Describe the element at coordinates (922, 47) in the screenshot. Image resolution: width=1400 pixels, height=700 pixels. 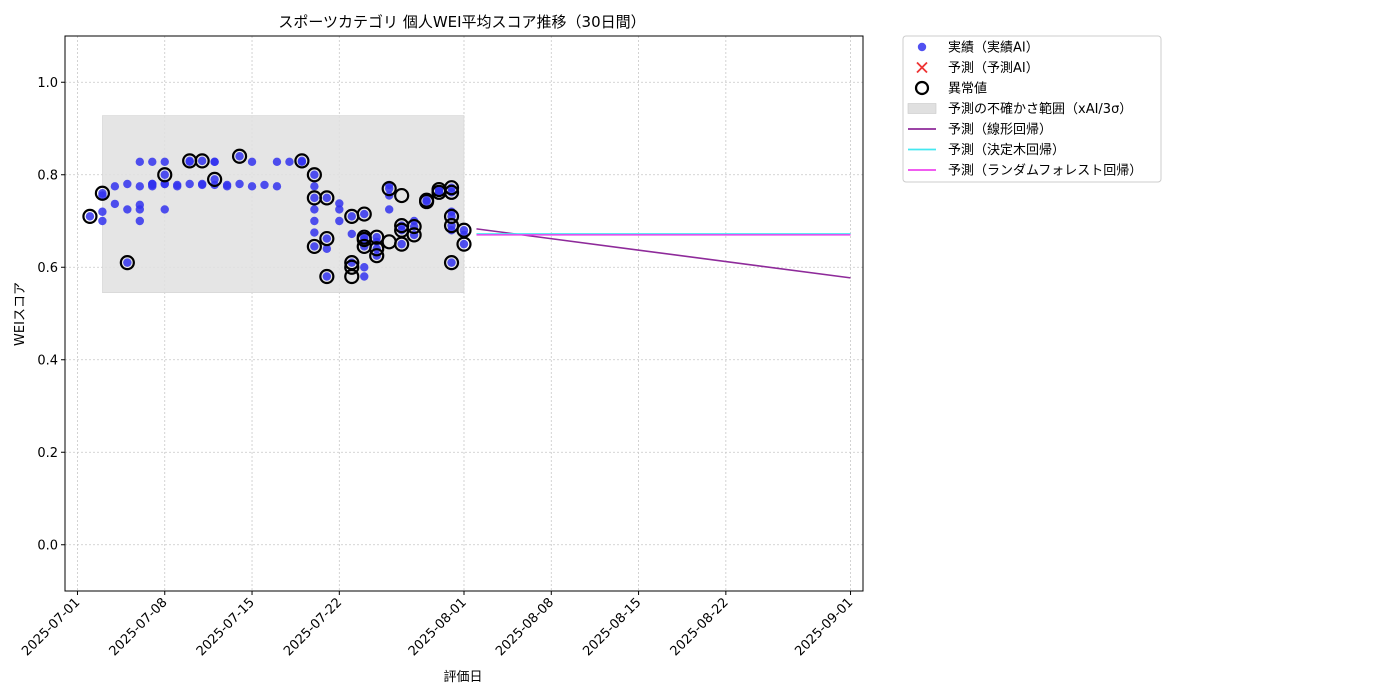
I see `legend-marker-point` at that location.